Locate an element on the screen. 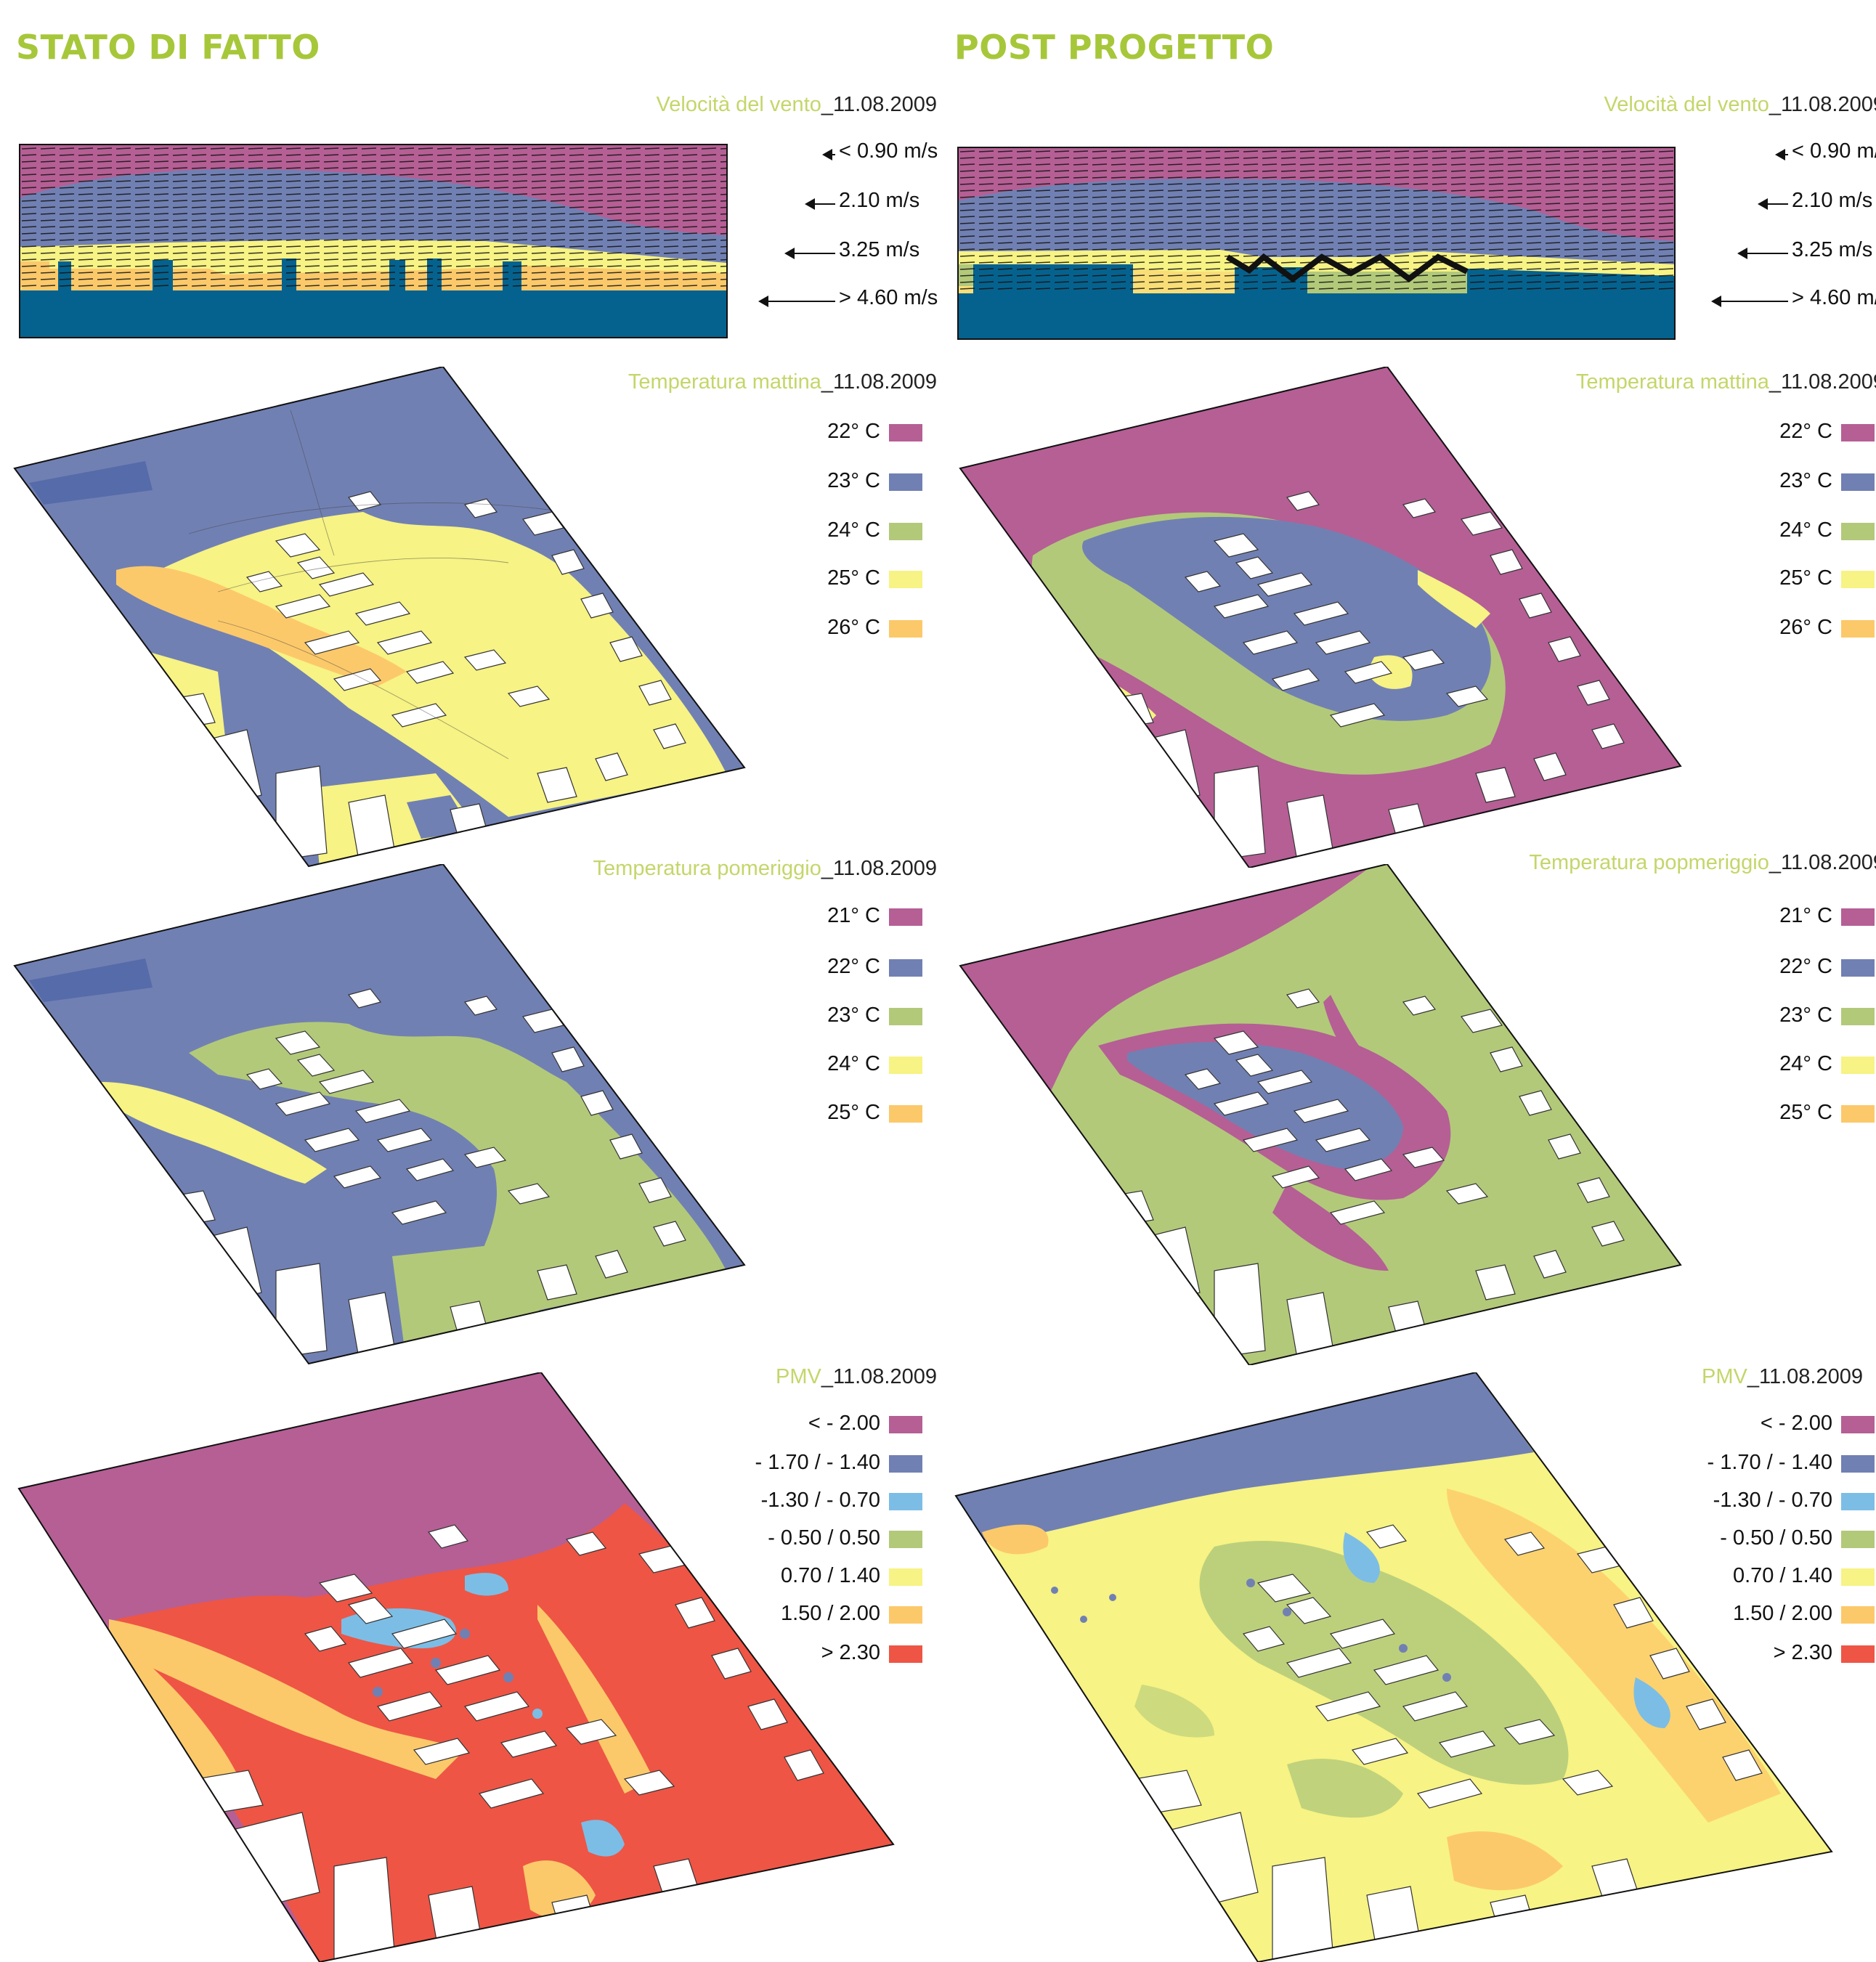 The width and height of the screenshot is (1876, 1962). wind-legend-item: < 0.90 m/s is located at coordinates (839, 153).